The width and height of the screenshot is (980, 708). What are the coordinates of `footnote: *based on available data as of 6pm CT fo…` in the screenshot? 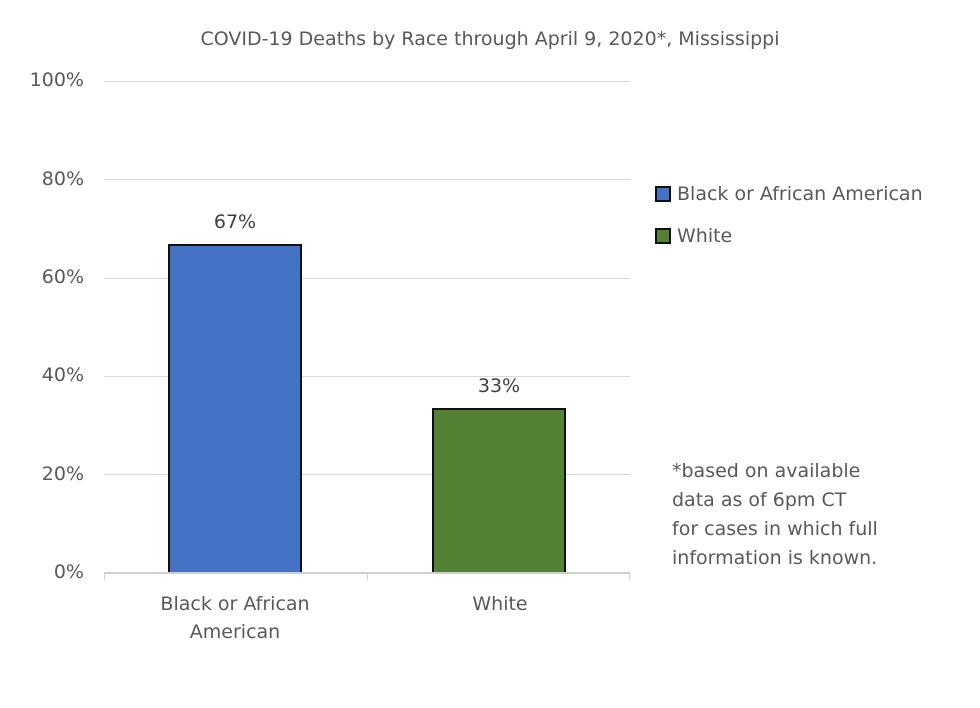 It's located at (802, 515).